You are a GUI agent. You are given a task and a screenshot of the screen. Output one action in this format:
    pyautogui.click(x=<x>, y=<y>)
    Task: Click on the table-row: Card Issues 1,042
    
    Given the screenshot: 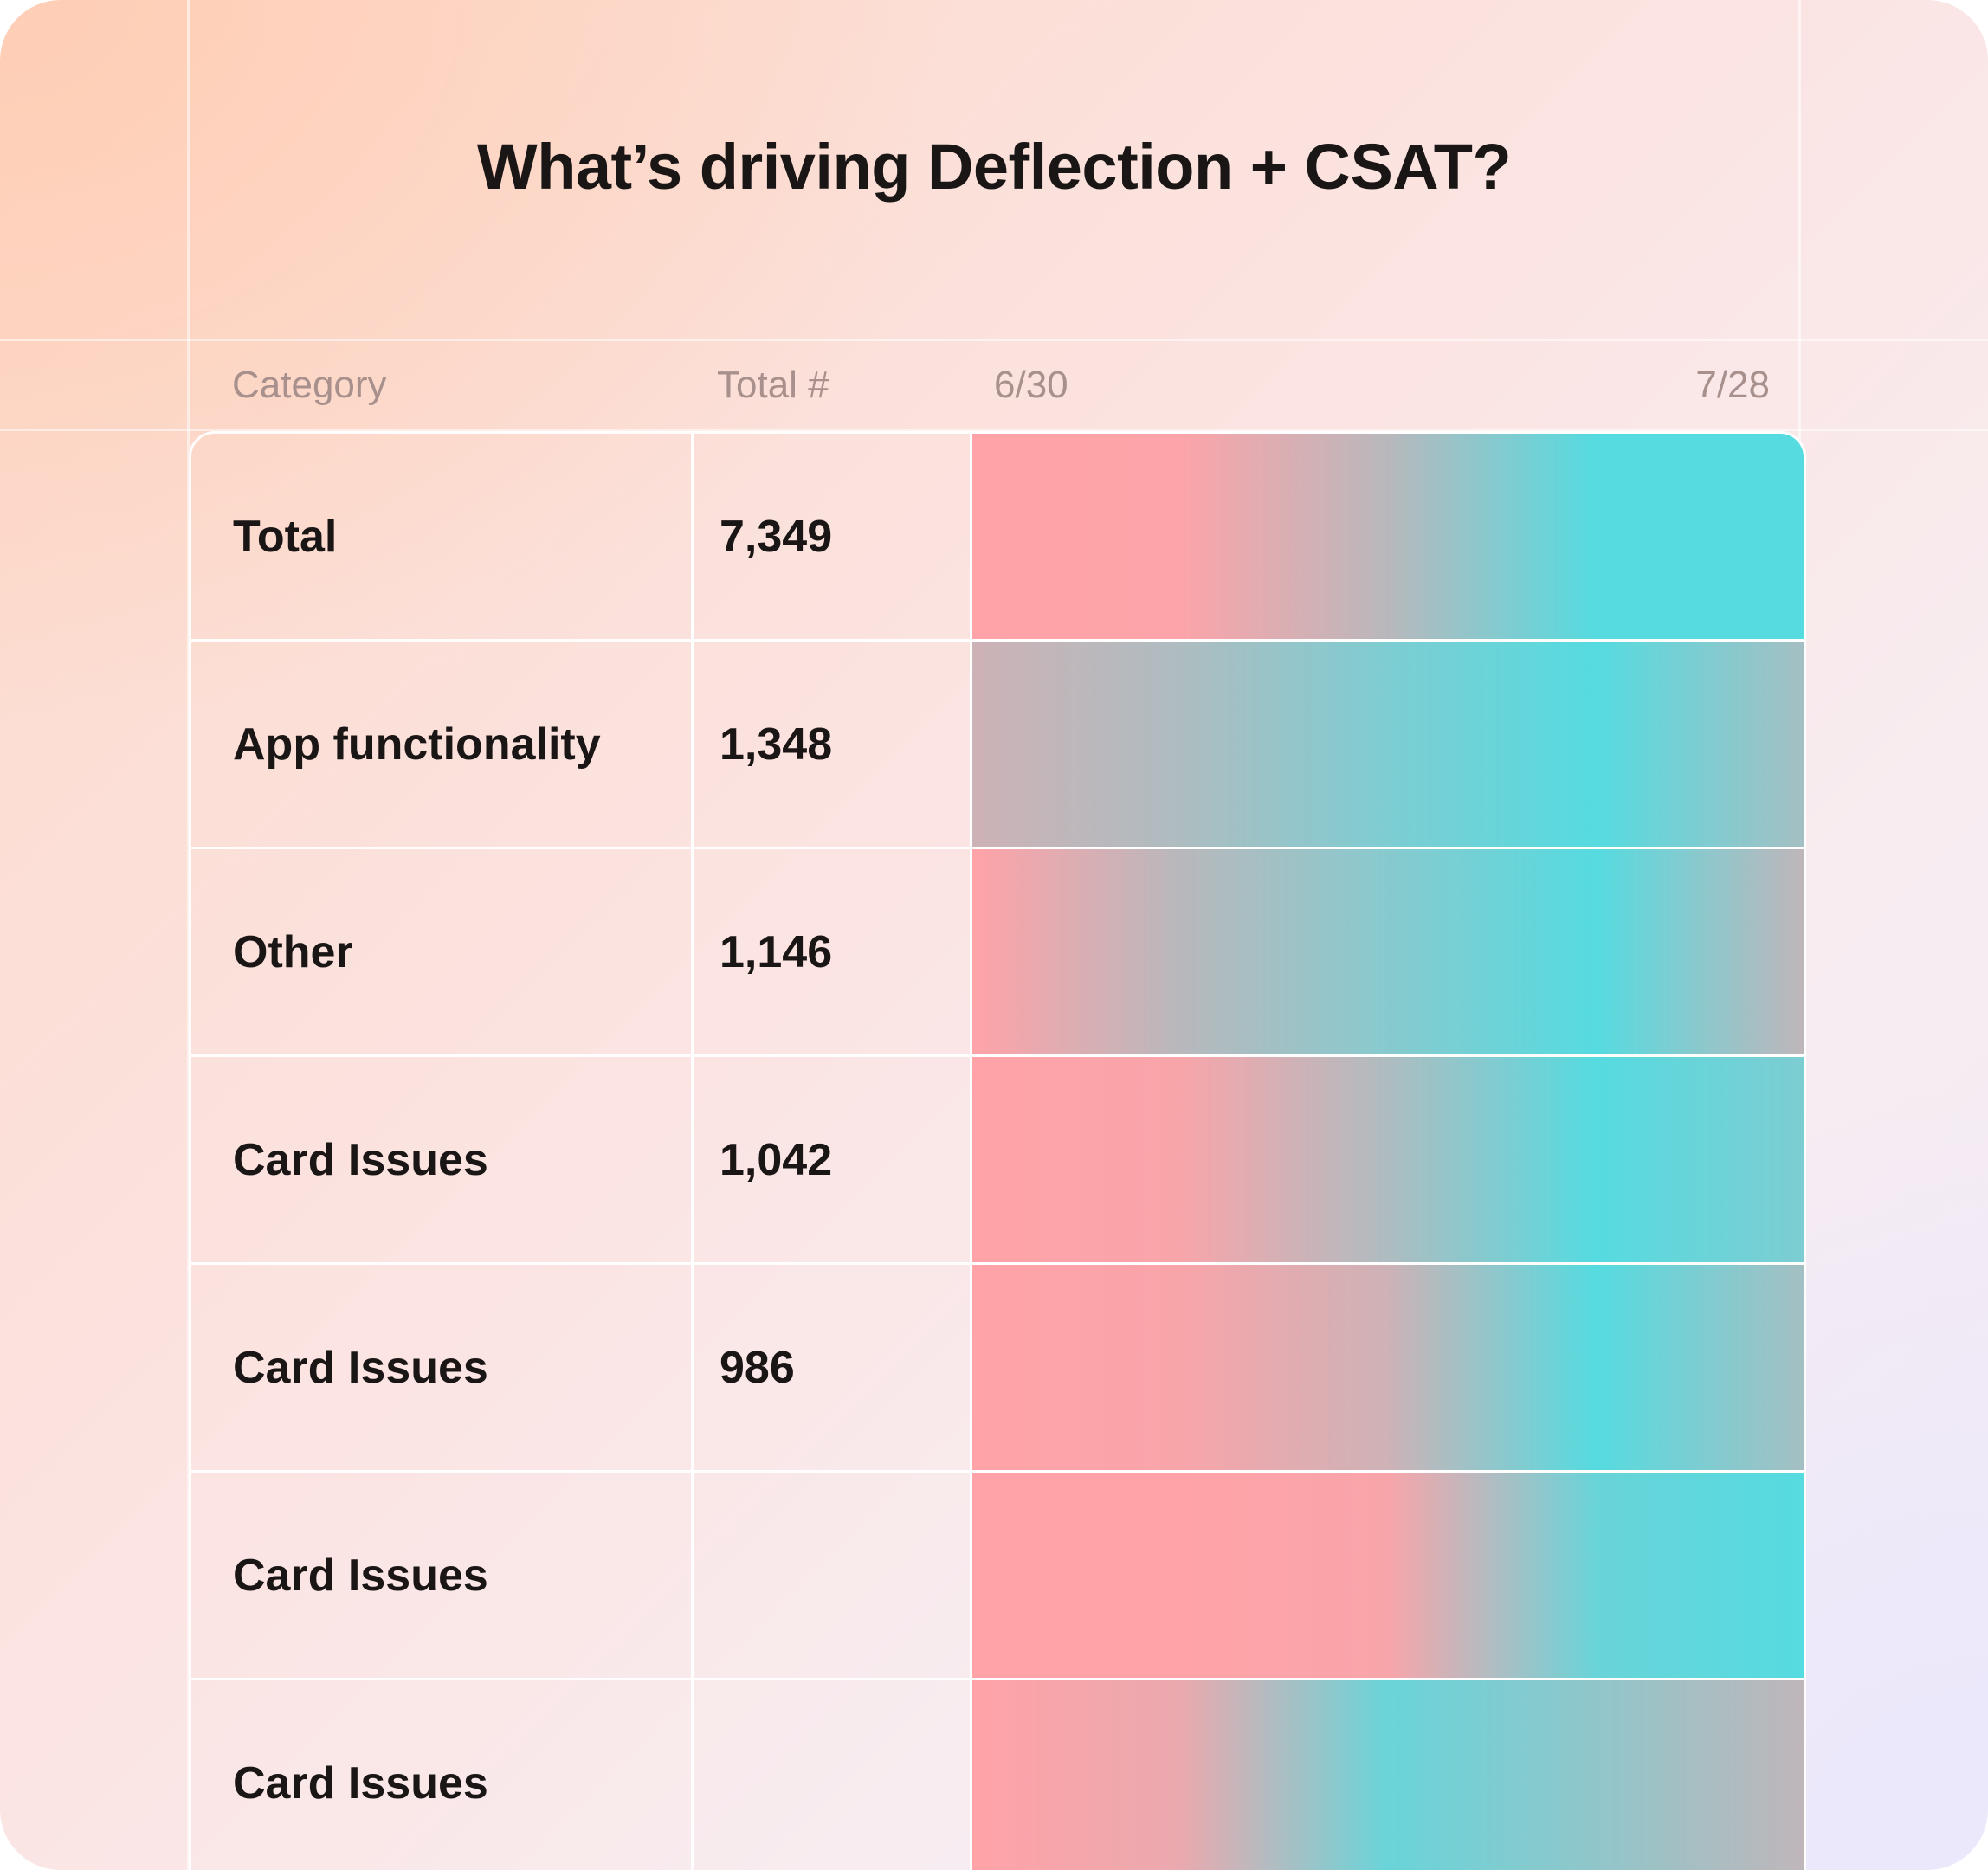 What is the action you would take?
    pyautogui.click(x=997, y=1161)
    